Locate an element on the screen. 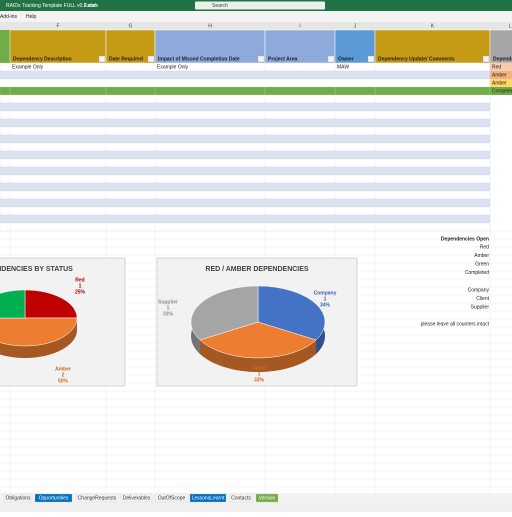  status-text: Complete is located at coordinates (502, 91).